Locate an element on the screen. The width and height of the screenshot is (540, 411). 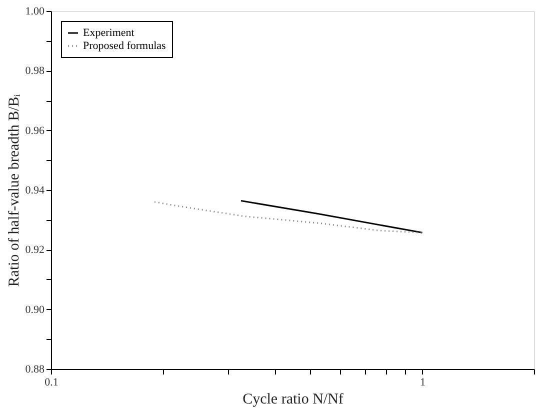
legend-label: Experiment is located at coordinates (108, 33).